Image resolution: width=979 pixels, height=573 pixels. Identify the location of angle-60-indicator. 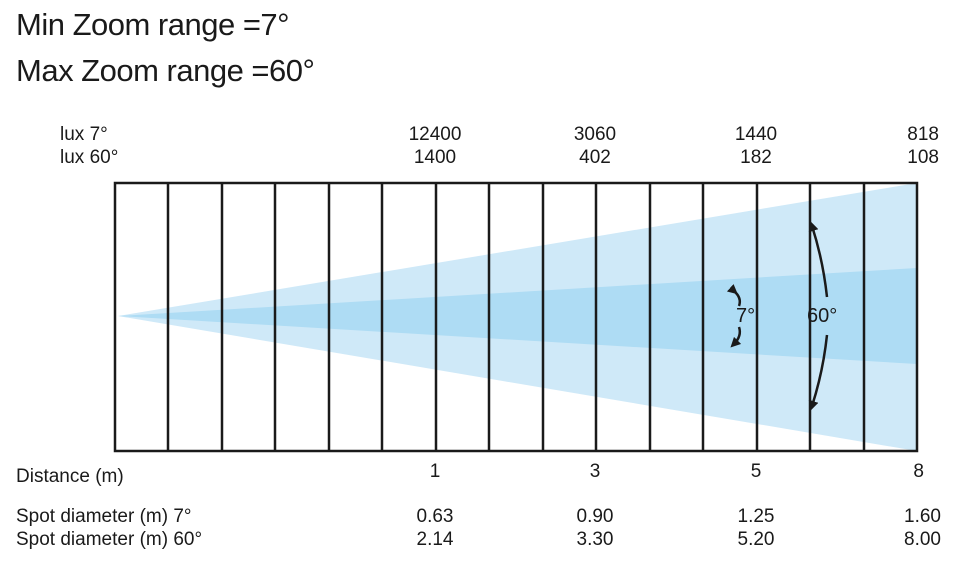
(818, 316).